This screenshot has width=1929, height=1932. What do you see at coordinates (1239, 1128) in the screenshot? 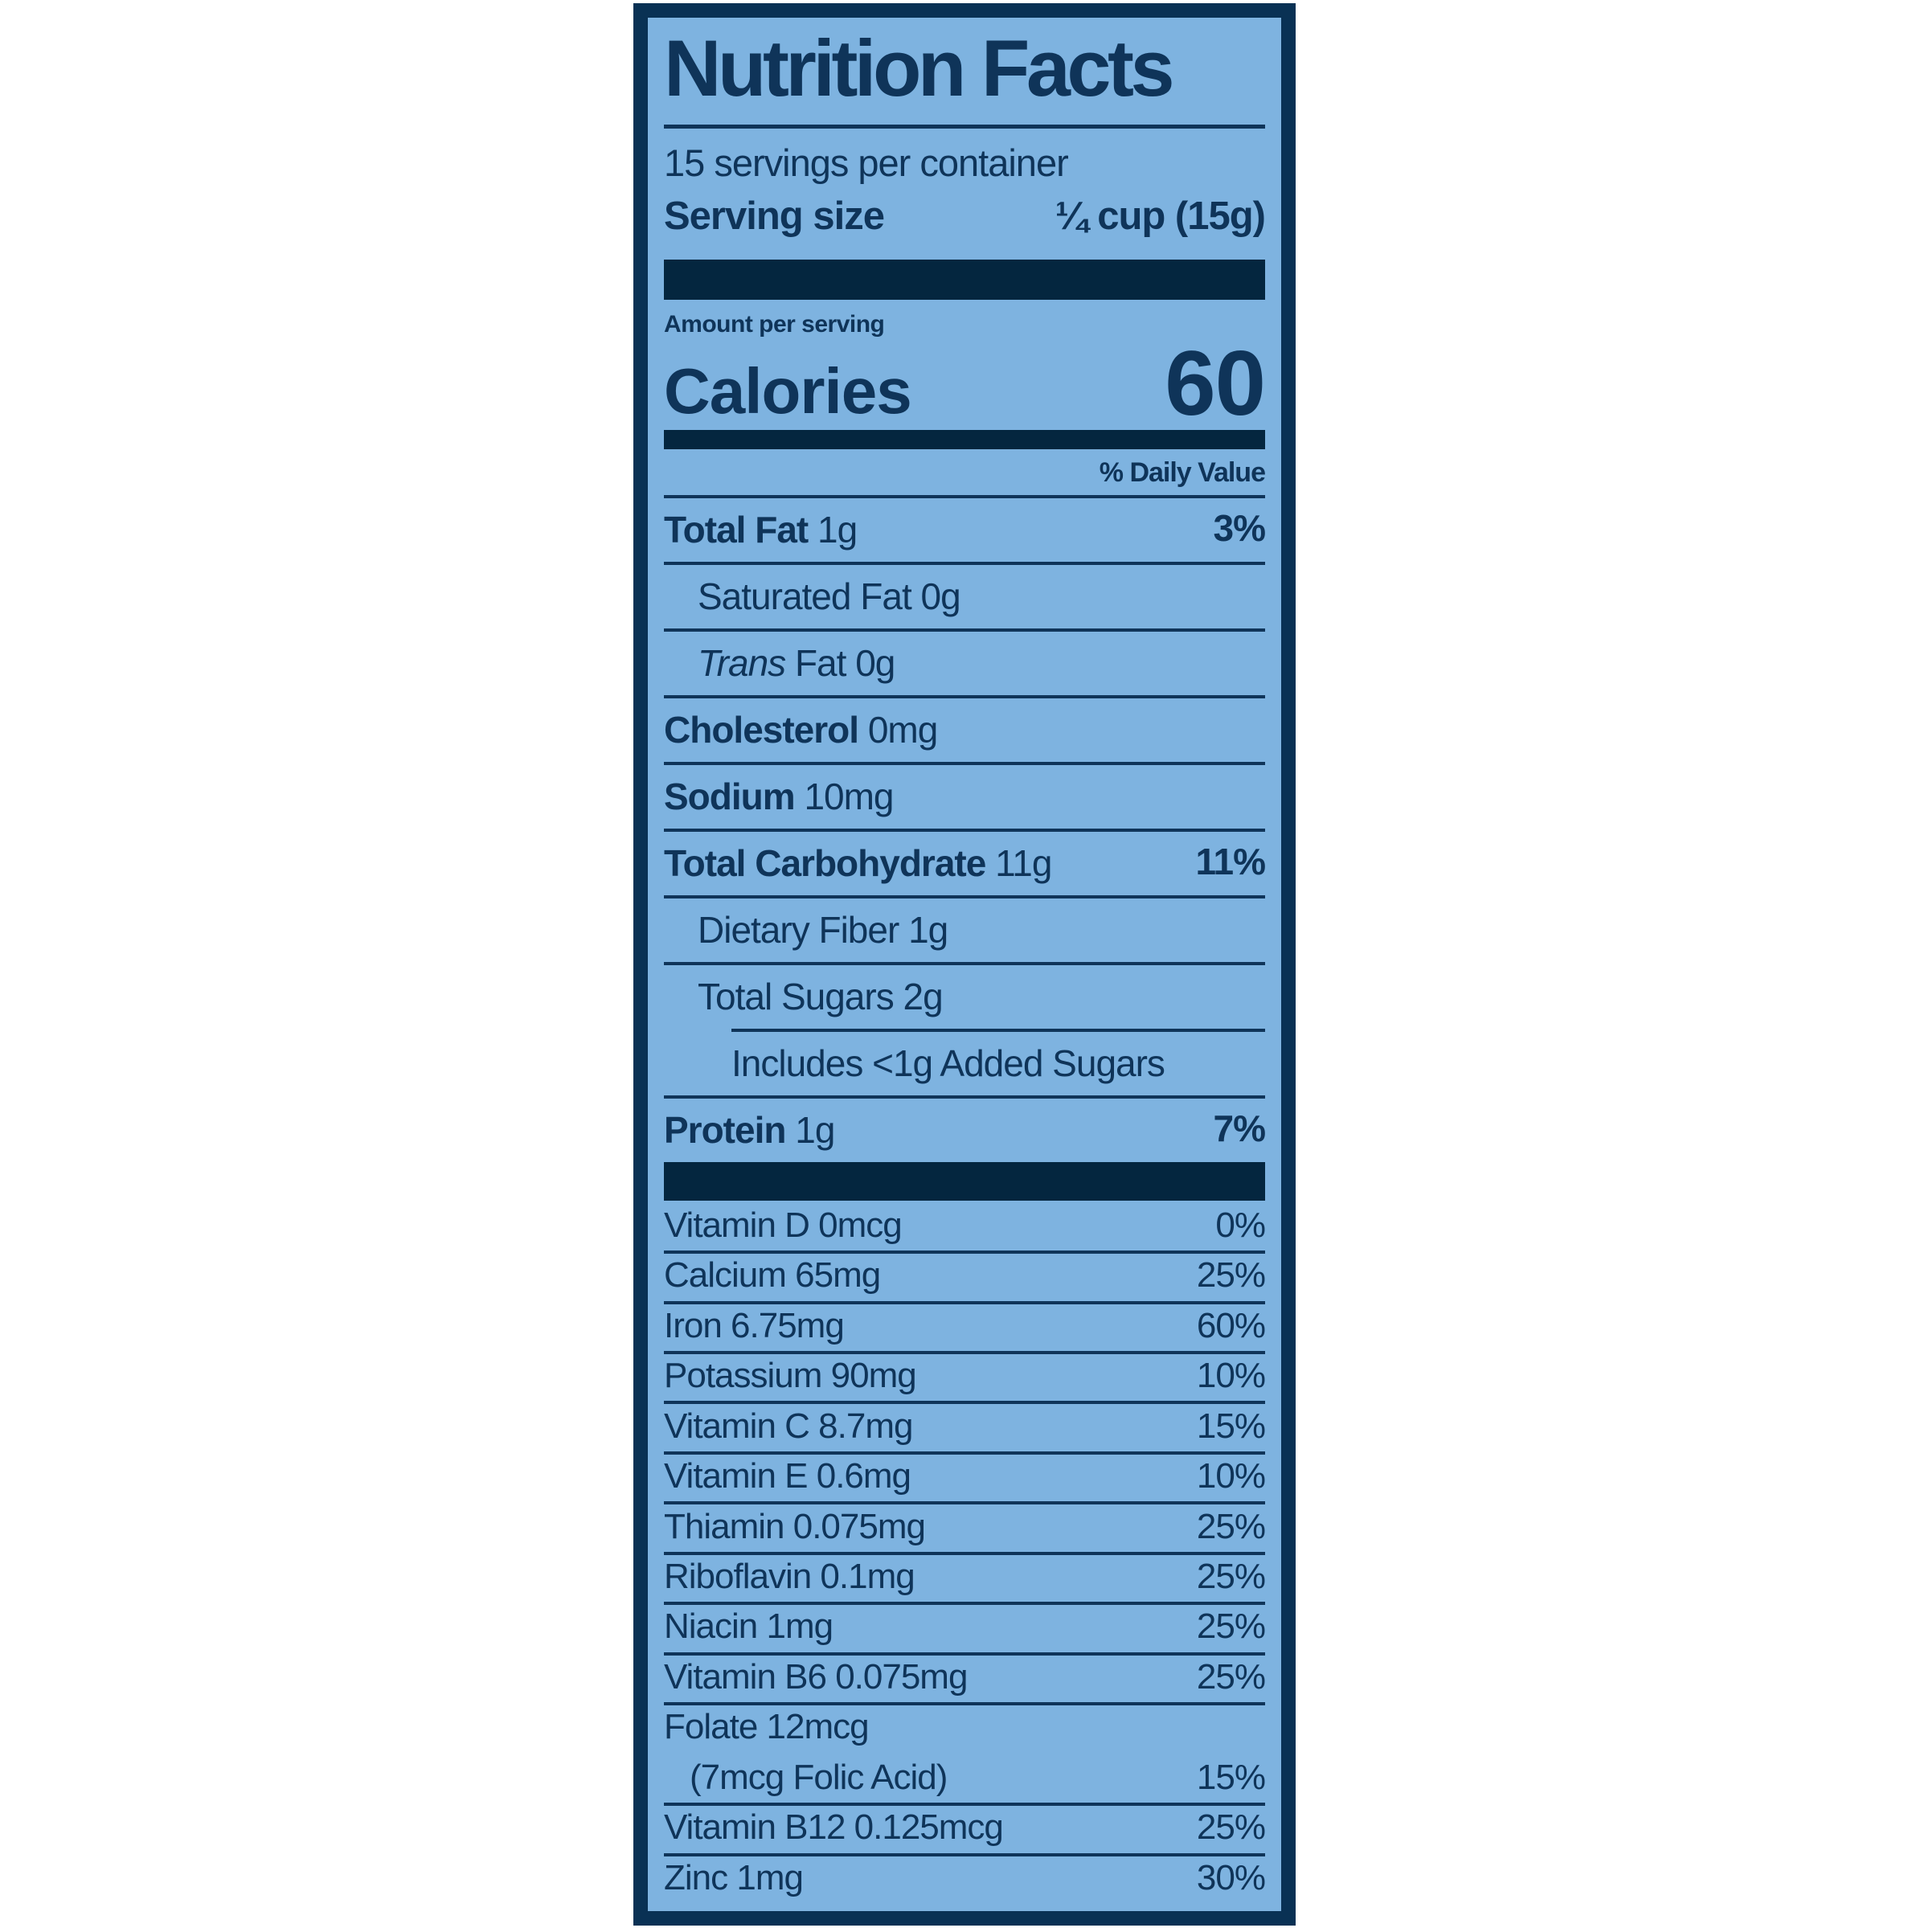
I see `nutrient-daily-value: 7%` at bounding box center [1239, 1128].